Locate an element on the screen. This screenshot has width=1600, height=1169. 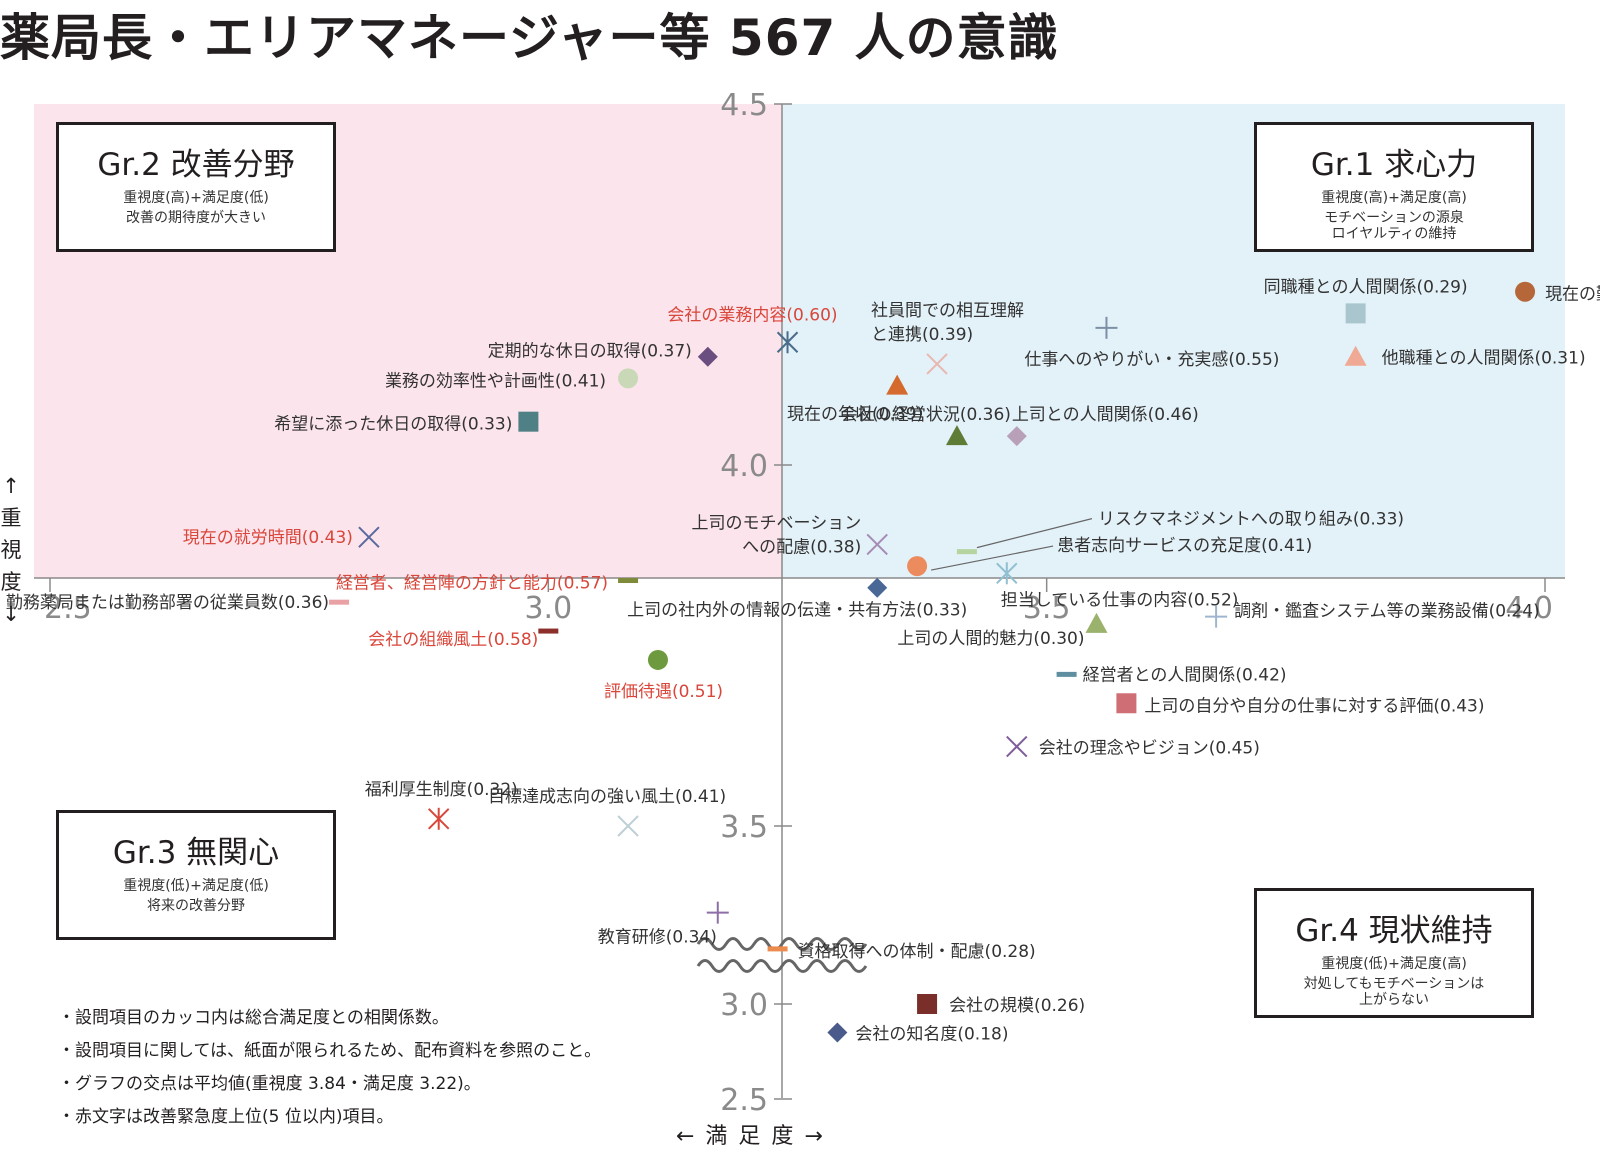
leader-lines is located at coordinates (1011, 544).